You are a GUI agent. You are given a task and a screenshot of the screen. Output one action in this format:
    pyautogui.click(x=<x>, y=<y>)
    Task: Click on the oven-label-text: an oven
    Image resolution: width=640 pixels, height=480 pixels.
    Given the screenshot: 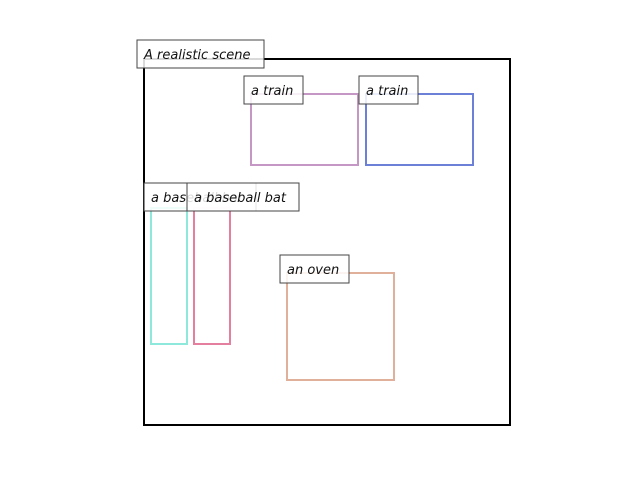 What is the action you would take?
    pyautogui.click(x=313, y=270)
    